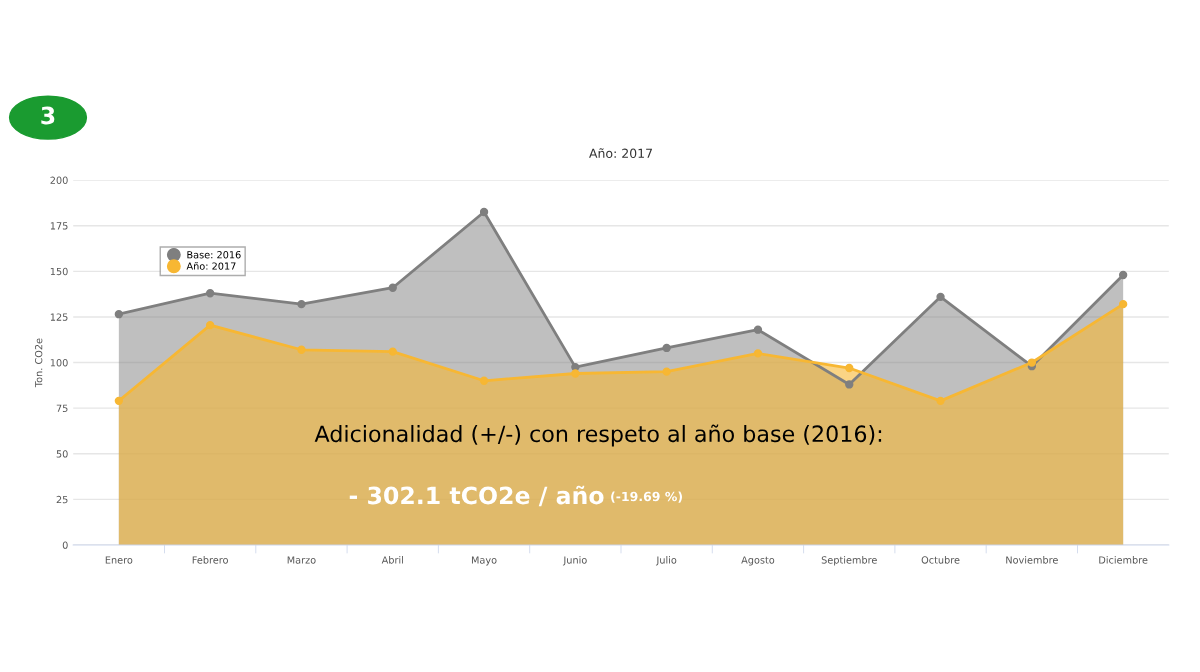 Image resolution: width=1200 pixels, height=672 pixels. What do you see at coordinates (62, 408) in the screenshot?
I see `y-tick-label: 75` at bounding box center [62, 408].